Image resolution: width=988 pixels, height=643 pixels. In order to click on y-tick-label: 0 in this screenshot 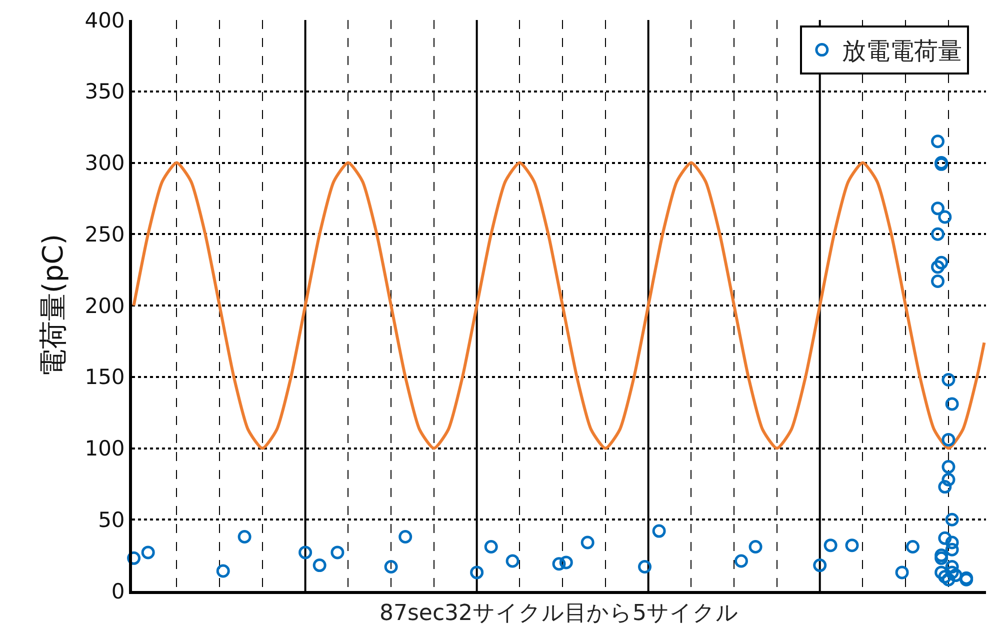, I will do `click(118, 591)`.